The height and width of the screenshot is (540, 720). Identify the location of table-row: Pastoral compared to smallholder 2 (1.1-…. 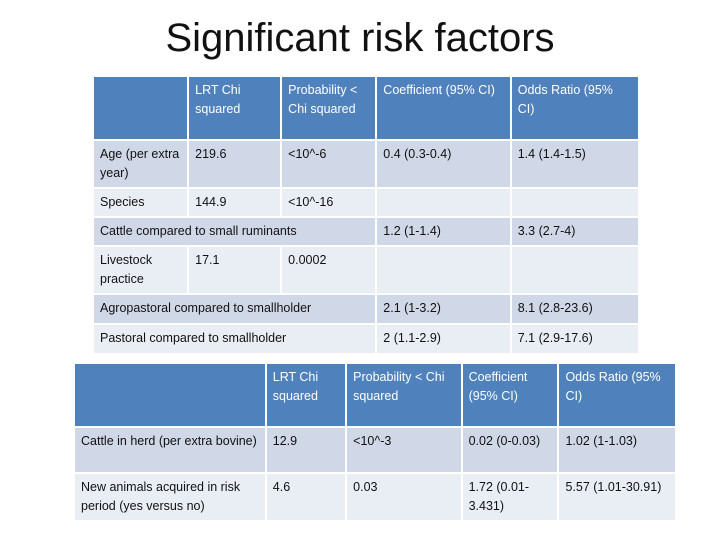
(366, 339).